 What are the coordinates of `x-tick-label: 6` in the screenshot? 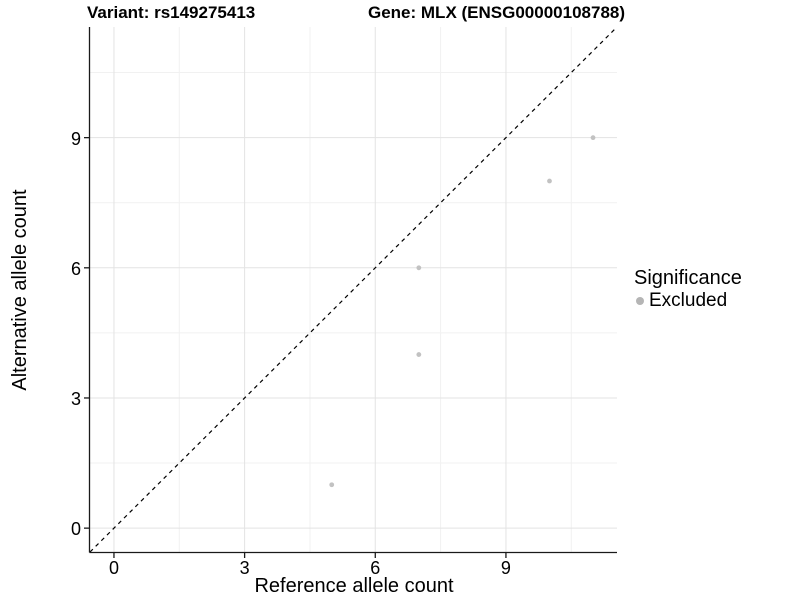 It's located at (375, 568).